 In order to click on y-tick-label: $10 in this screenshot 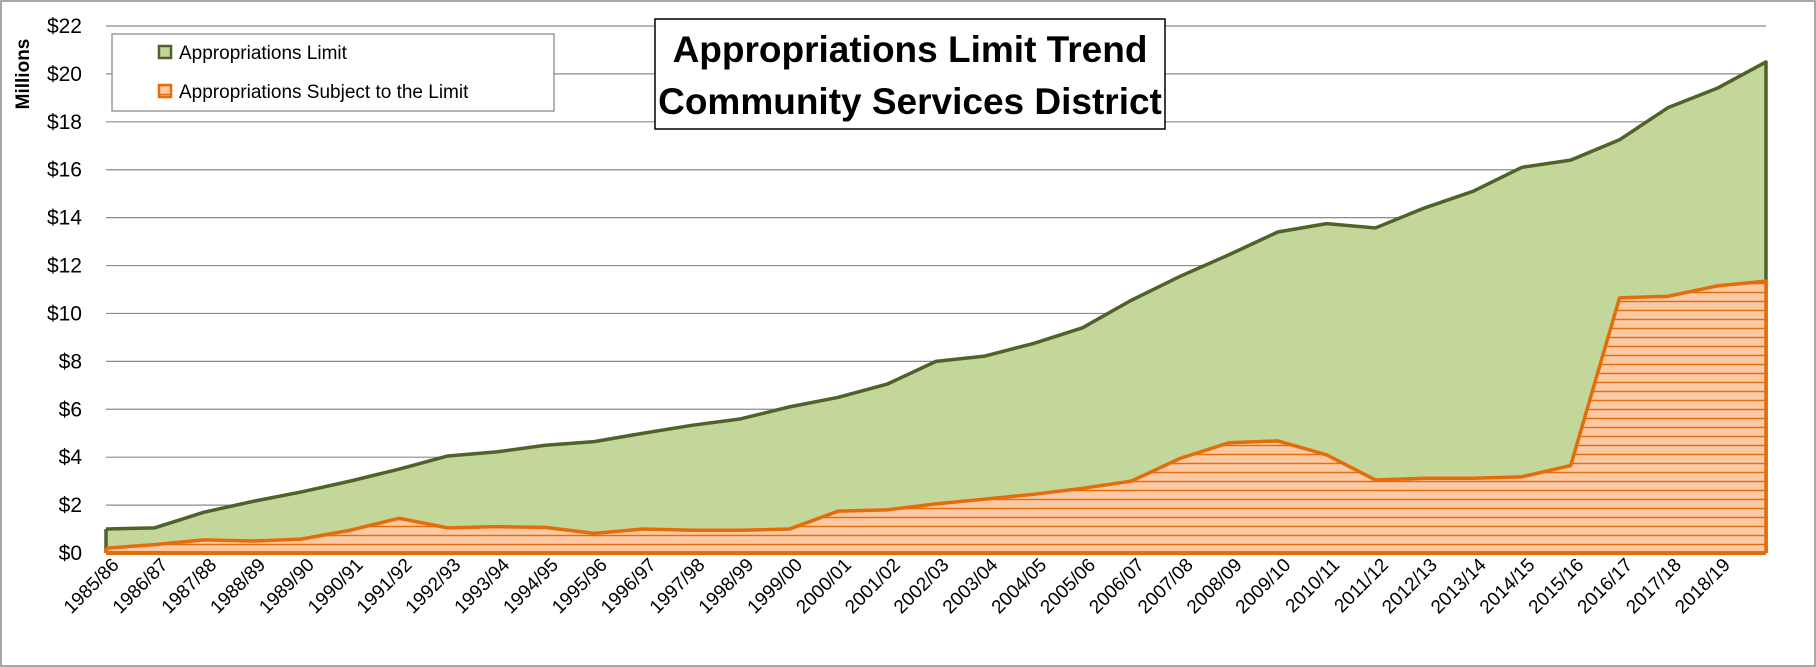, I will do `click(64, 313)`.